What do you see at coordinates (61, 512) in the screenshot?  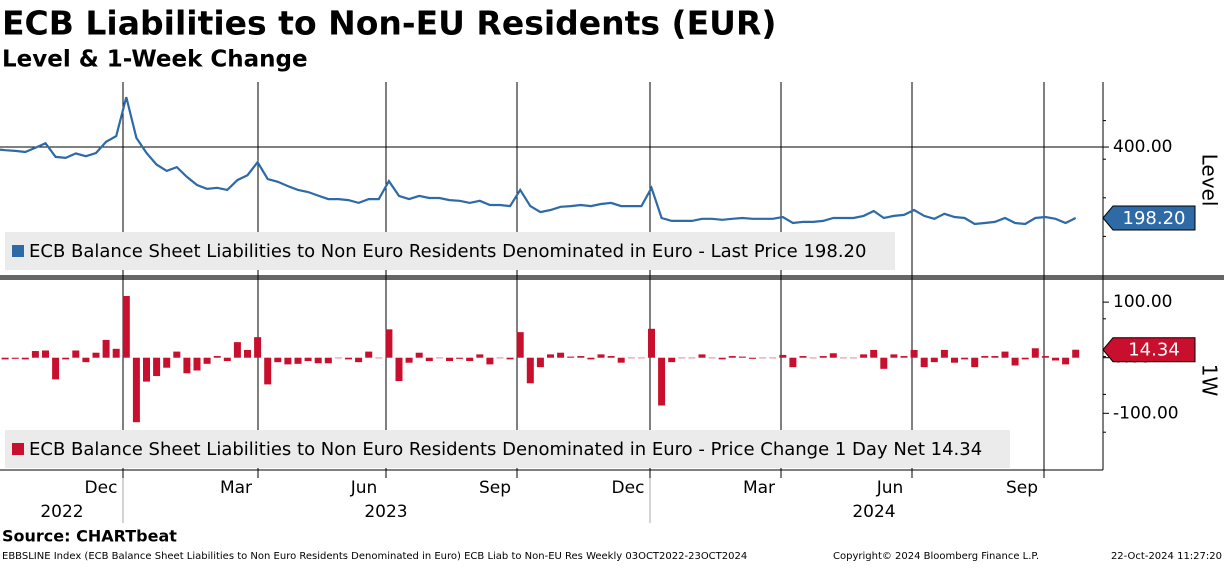 I see `x-year-label: 2022` at bounding box center [61, 512].